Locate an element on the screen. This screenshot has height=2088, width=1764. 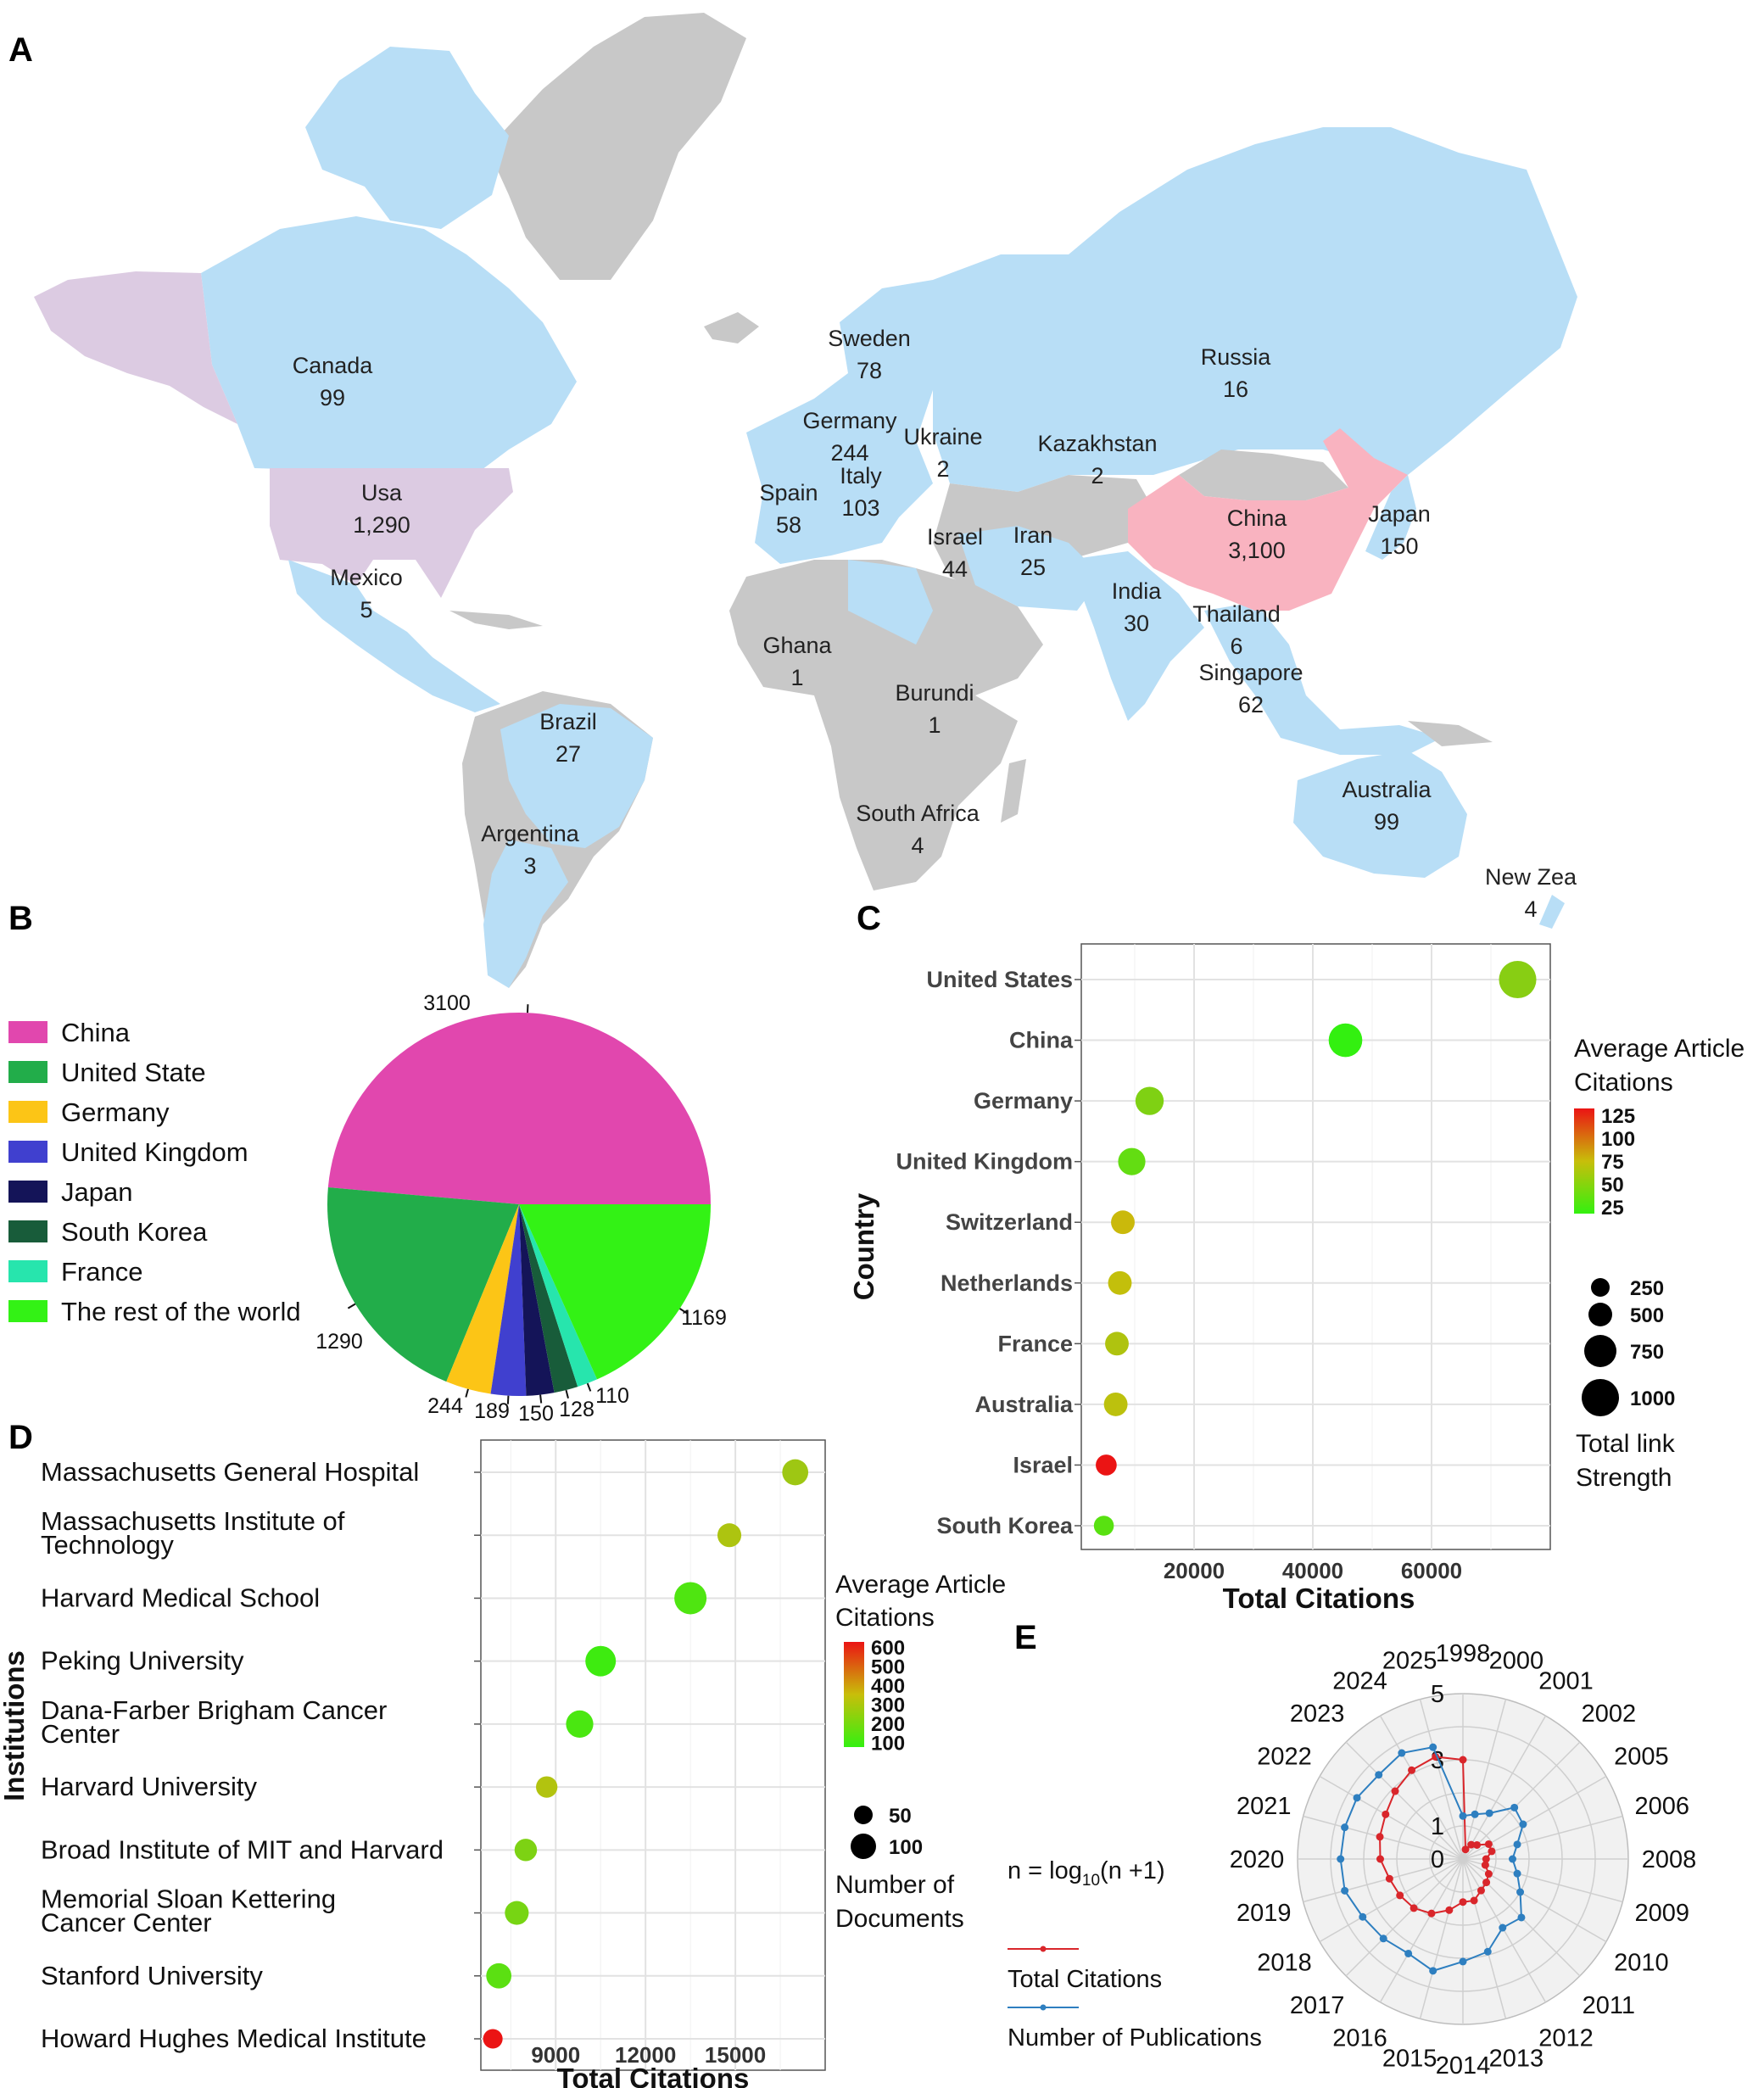
polar-point-number-of-publications-2023 is located at coordinates (1379, 1775).